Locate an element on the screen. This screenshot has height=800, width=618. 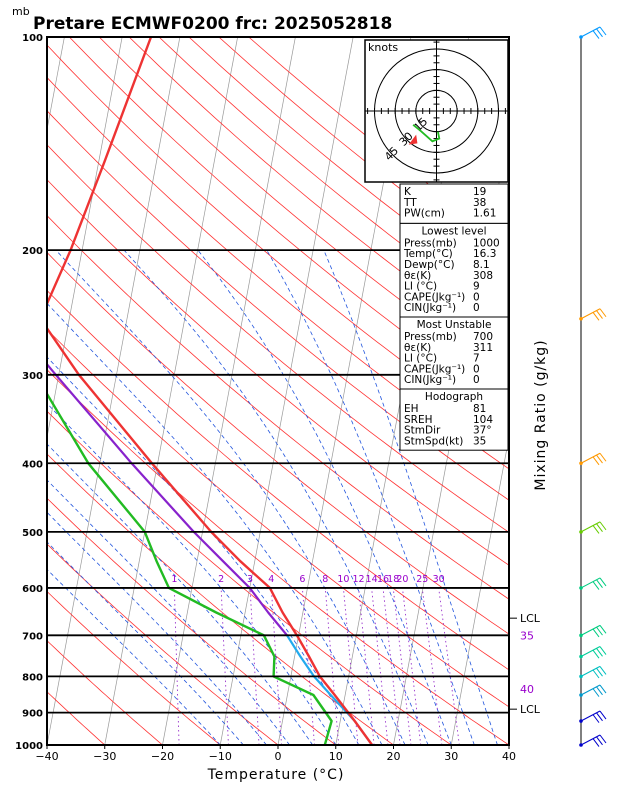
hodograph-indices-box is located at coordinates (454, 419).